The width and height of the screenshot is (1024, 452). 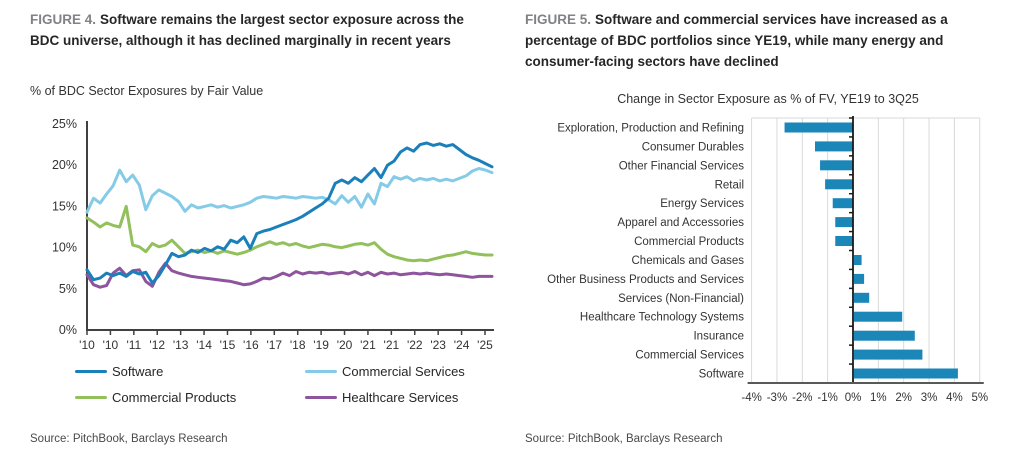 What do you see at coordinates (680, 223) in the screenshot?
I see `category-label-apparel-and-accessories: Apparel and Accessories` at bounding box center [680, 223].